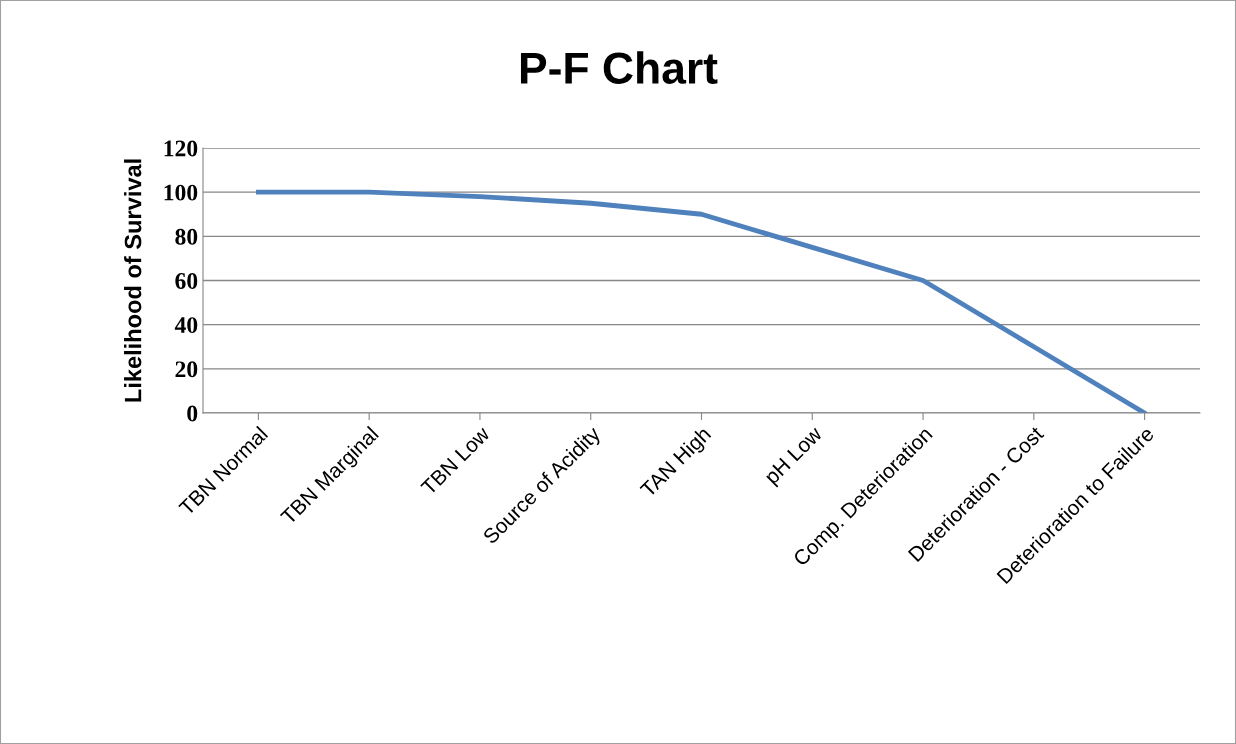 The image size is (1236, 744). What do you see at coordinates (619, 67) in the screenshot?
I see `chart-title: P-F Chart` at bounding box center [619, 67].